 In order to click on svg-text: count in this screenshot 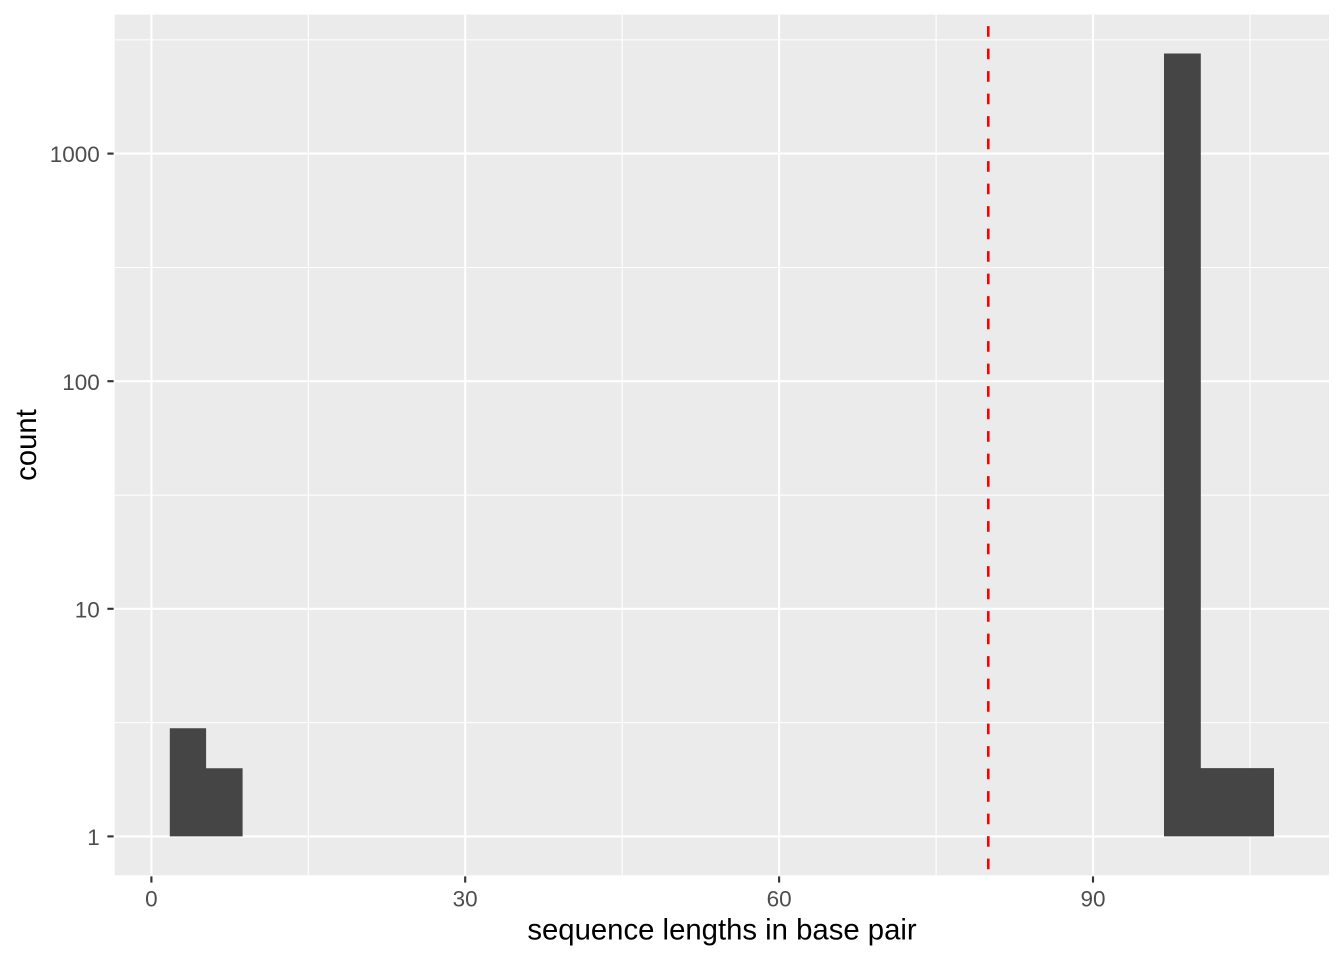, I will do `click(26, 445)`.